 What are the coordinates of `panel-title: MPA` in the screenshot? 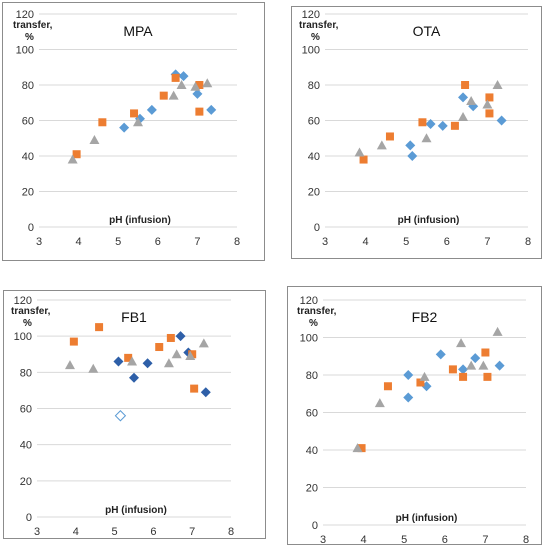 It's located at (138, 31).